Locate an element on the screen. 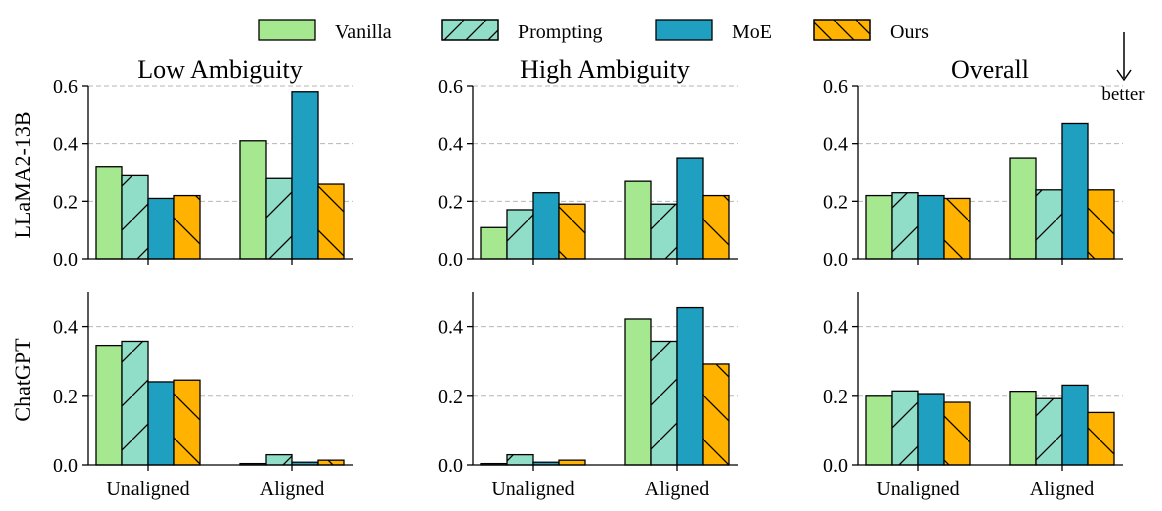  legend-label-vanilla: Vanilla is located at coordinates (363, 32).